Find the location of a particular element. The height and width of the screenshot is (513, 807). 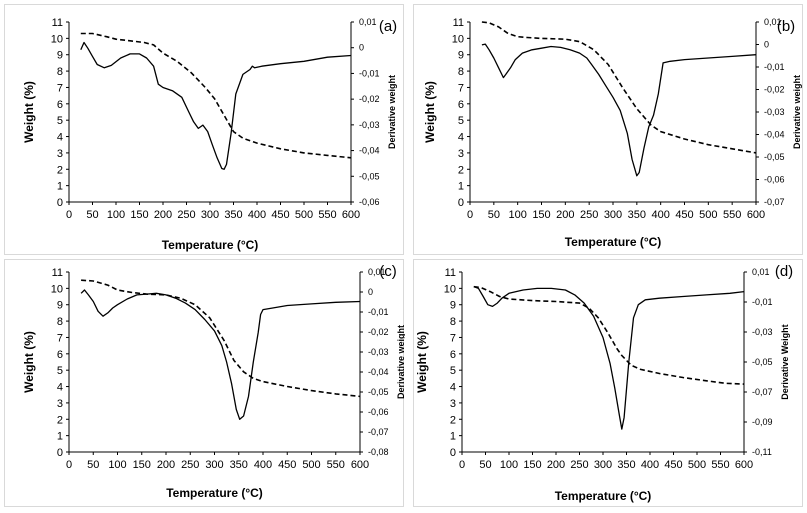

x-tick-label: 550 is located at coordinates (720, 465).